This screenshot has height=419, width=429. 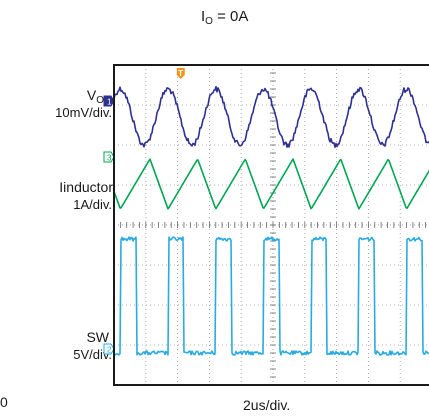 I want to click on marker-il: 3, so click(x=109, y=157).